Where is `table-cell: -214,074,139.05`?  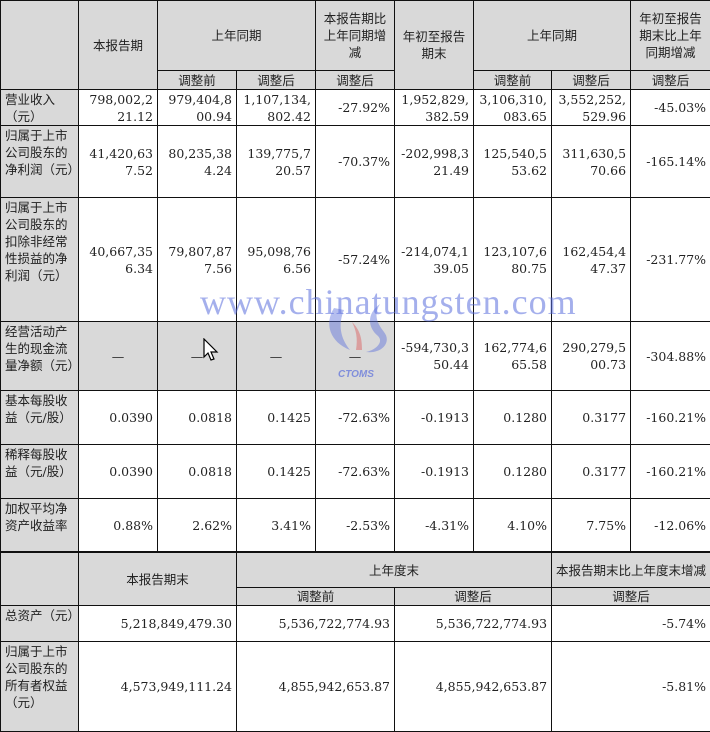
table-cell: -214,074,139.05 is located at coordinates (434, 260).